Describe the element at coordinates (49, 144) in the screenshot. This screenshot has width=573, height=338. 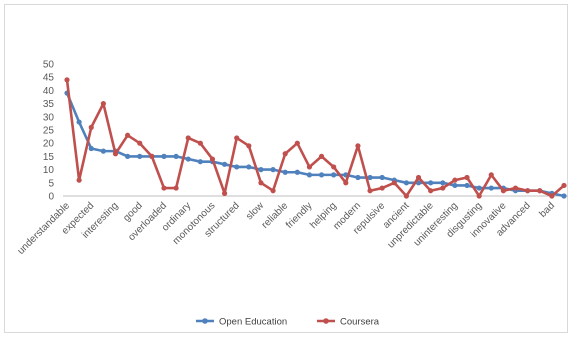
I see `y-tick-label: 20` at that location.